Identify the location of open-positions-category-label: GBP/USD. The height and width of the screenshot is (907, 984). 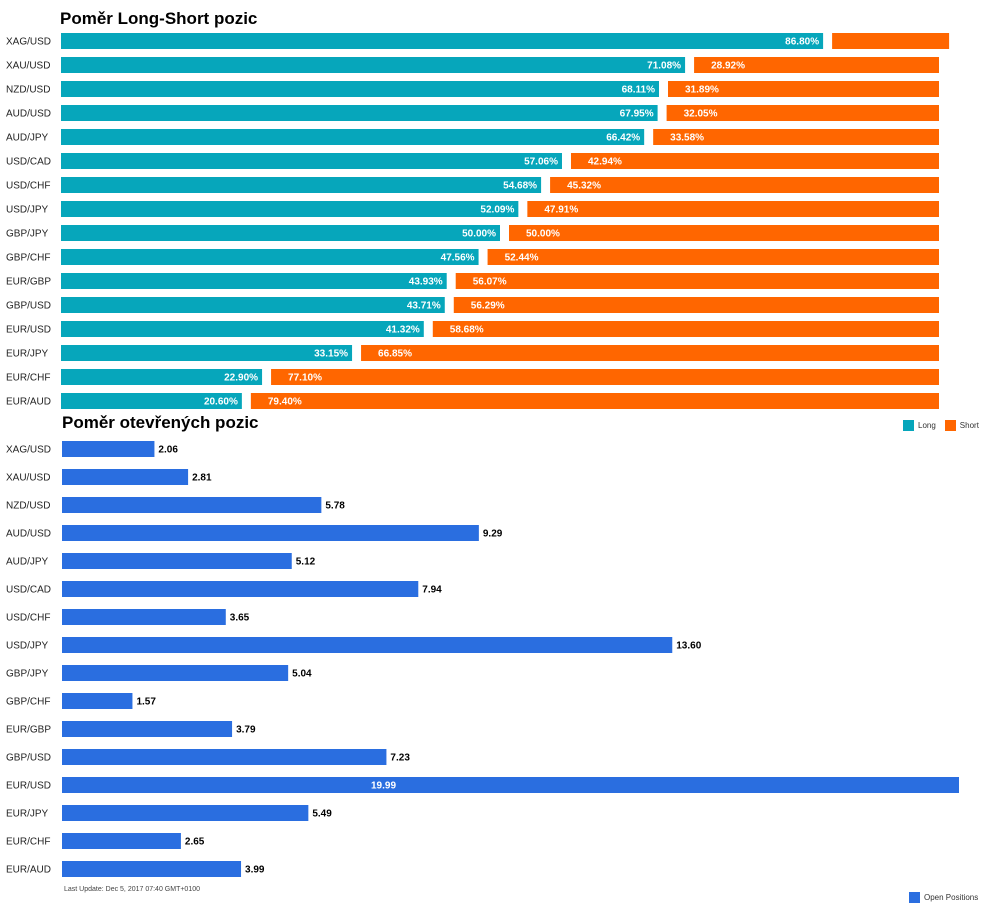
(28, 758).